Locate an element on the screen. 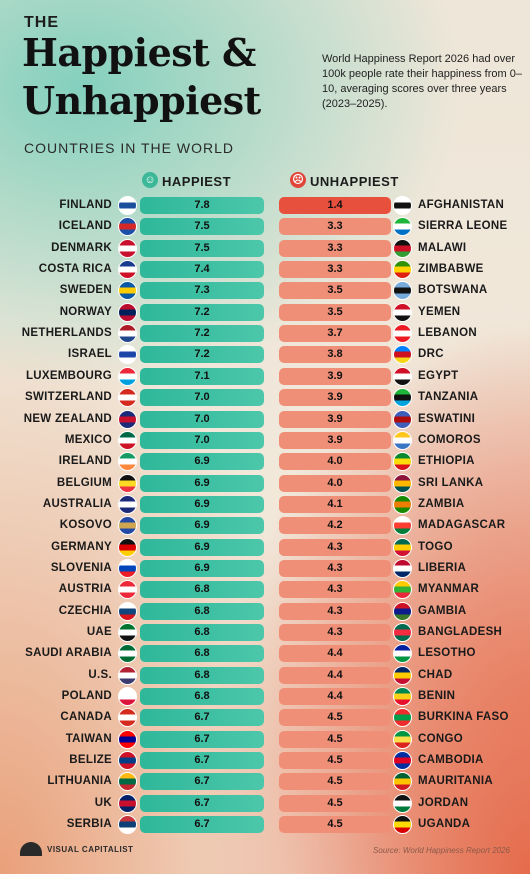 Image resolution: width=530 pixels, height=874 pixels. table-row: POLAND 6.8 4.4 BENIN is located at coordinates (265, 696).